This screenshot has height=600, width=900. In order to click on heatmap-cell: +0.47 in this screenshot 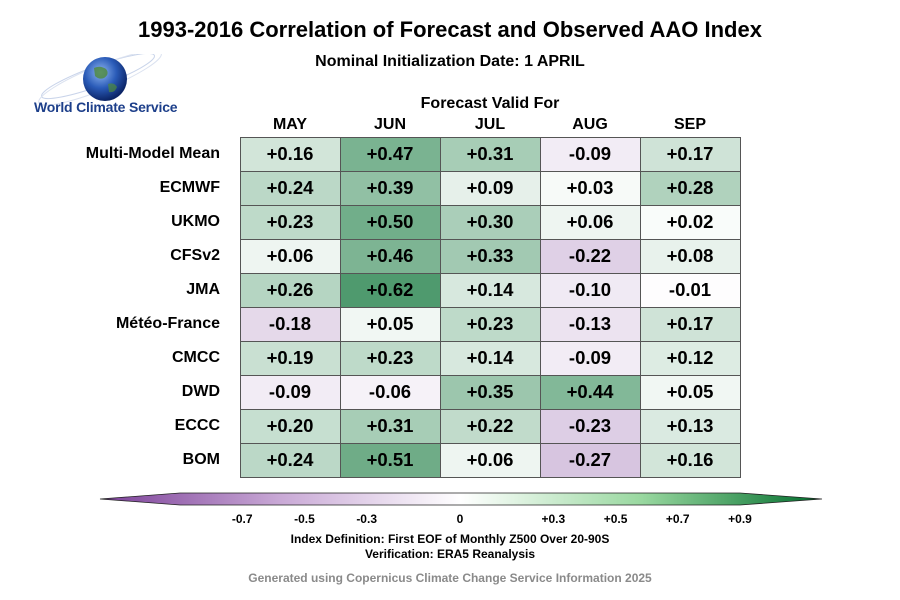, I will do `click(390, 154)`.